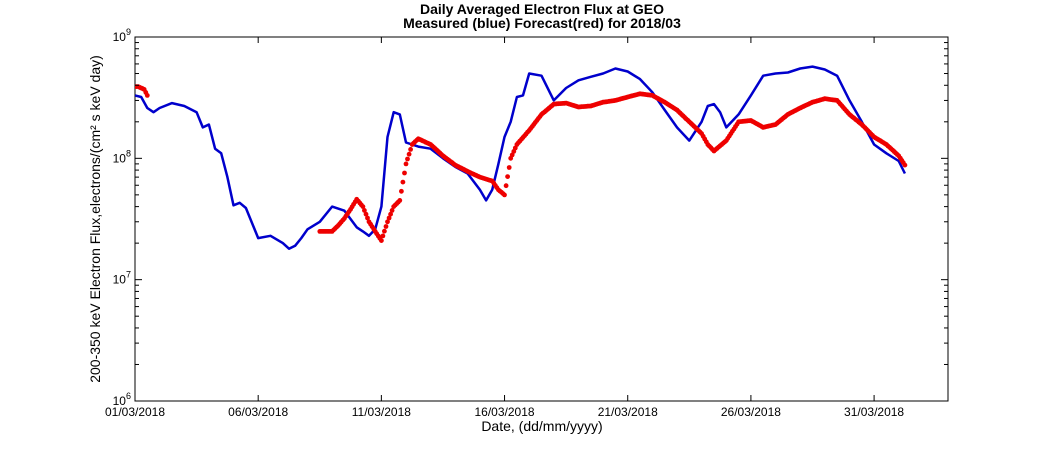 Image resolution: width=1050 pixels, height=450 pixels. What do you see at coordinates (628, 412) in the screenshot?
I see `x-tick-label: 21/03/2018` at bounding box center [628, 412].